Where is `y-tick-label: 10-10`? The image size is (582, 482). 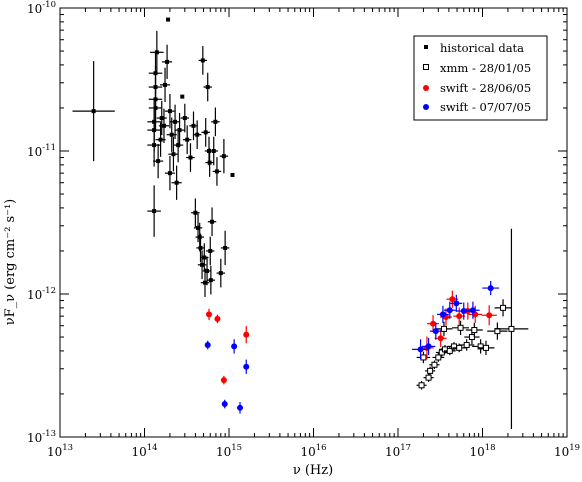
y-tick-label: 10-10 is located at coordinates (41, 8).